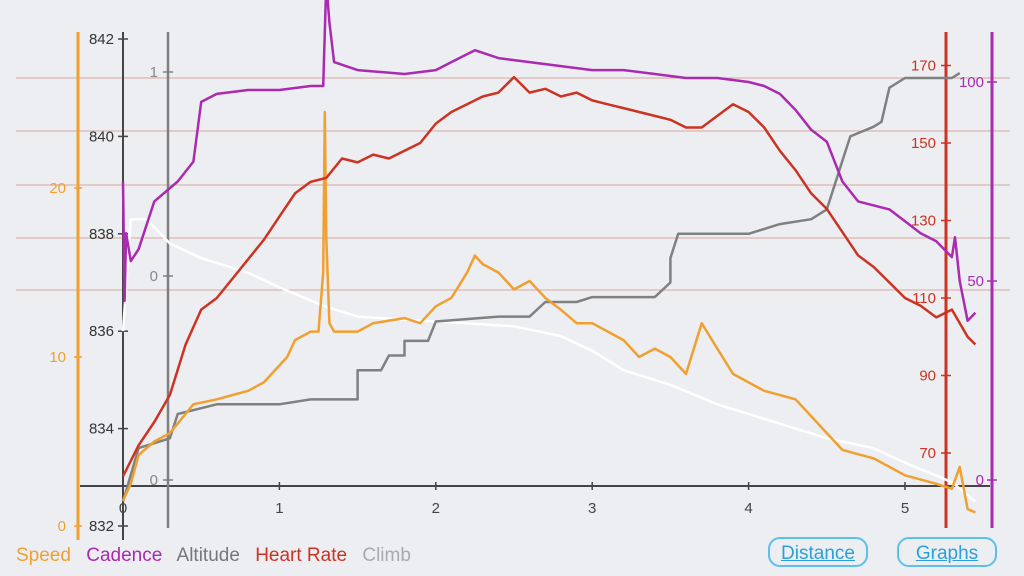 The width and height of the screenshot is (1024, 576). I want to click on speed-tick-label: 0, so click(62, 526).